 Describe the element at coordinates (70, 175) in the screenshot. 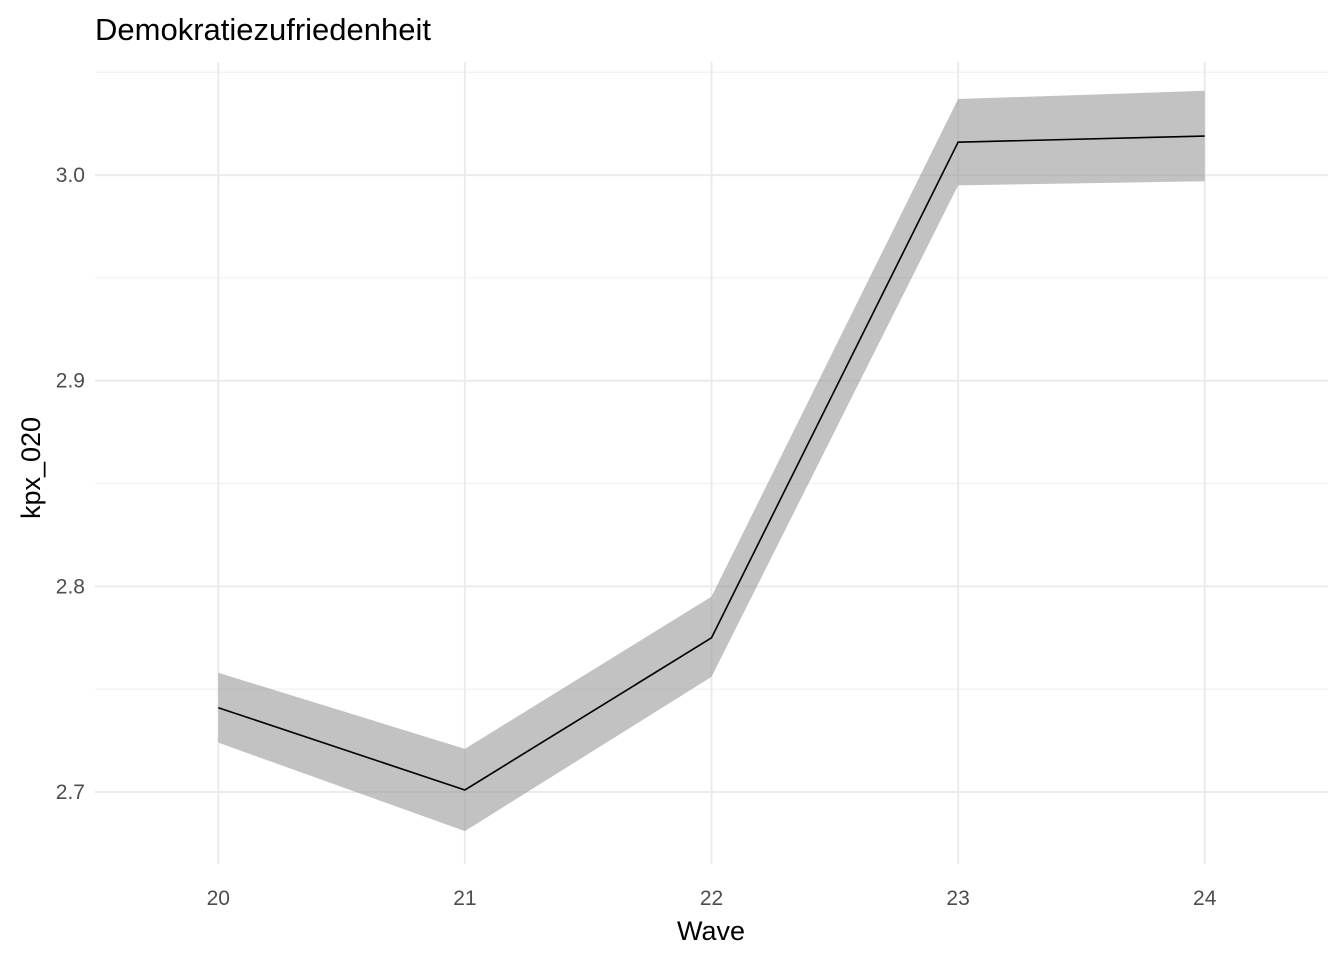

I see `y-tick-label: 3.0` at that location.